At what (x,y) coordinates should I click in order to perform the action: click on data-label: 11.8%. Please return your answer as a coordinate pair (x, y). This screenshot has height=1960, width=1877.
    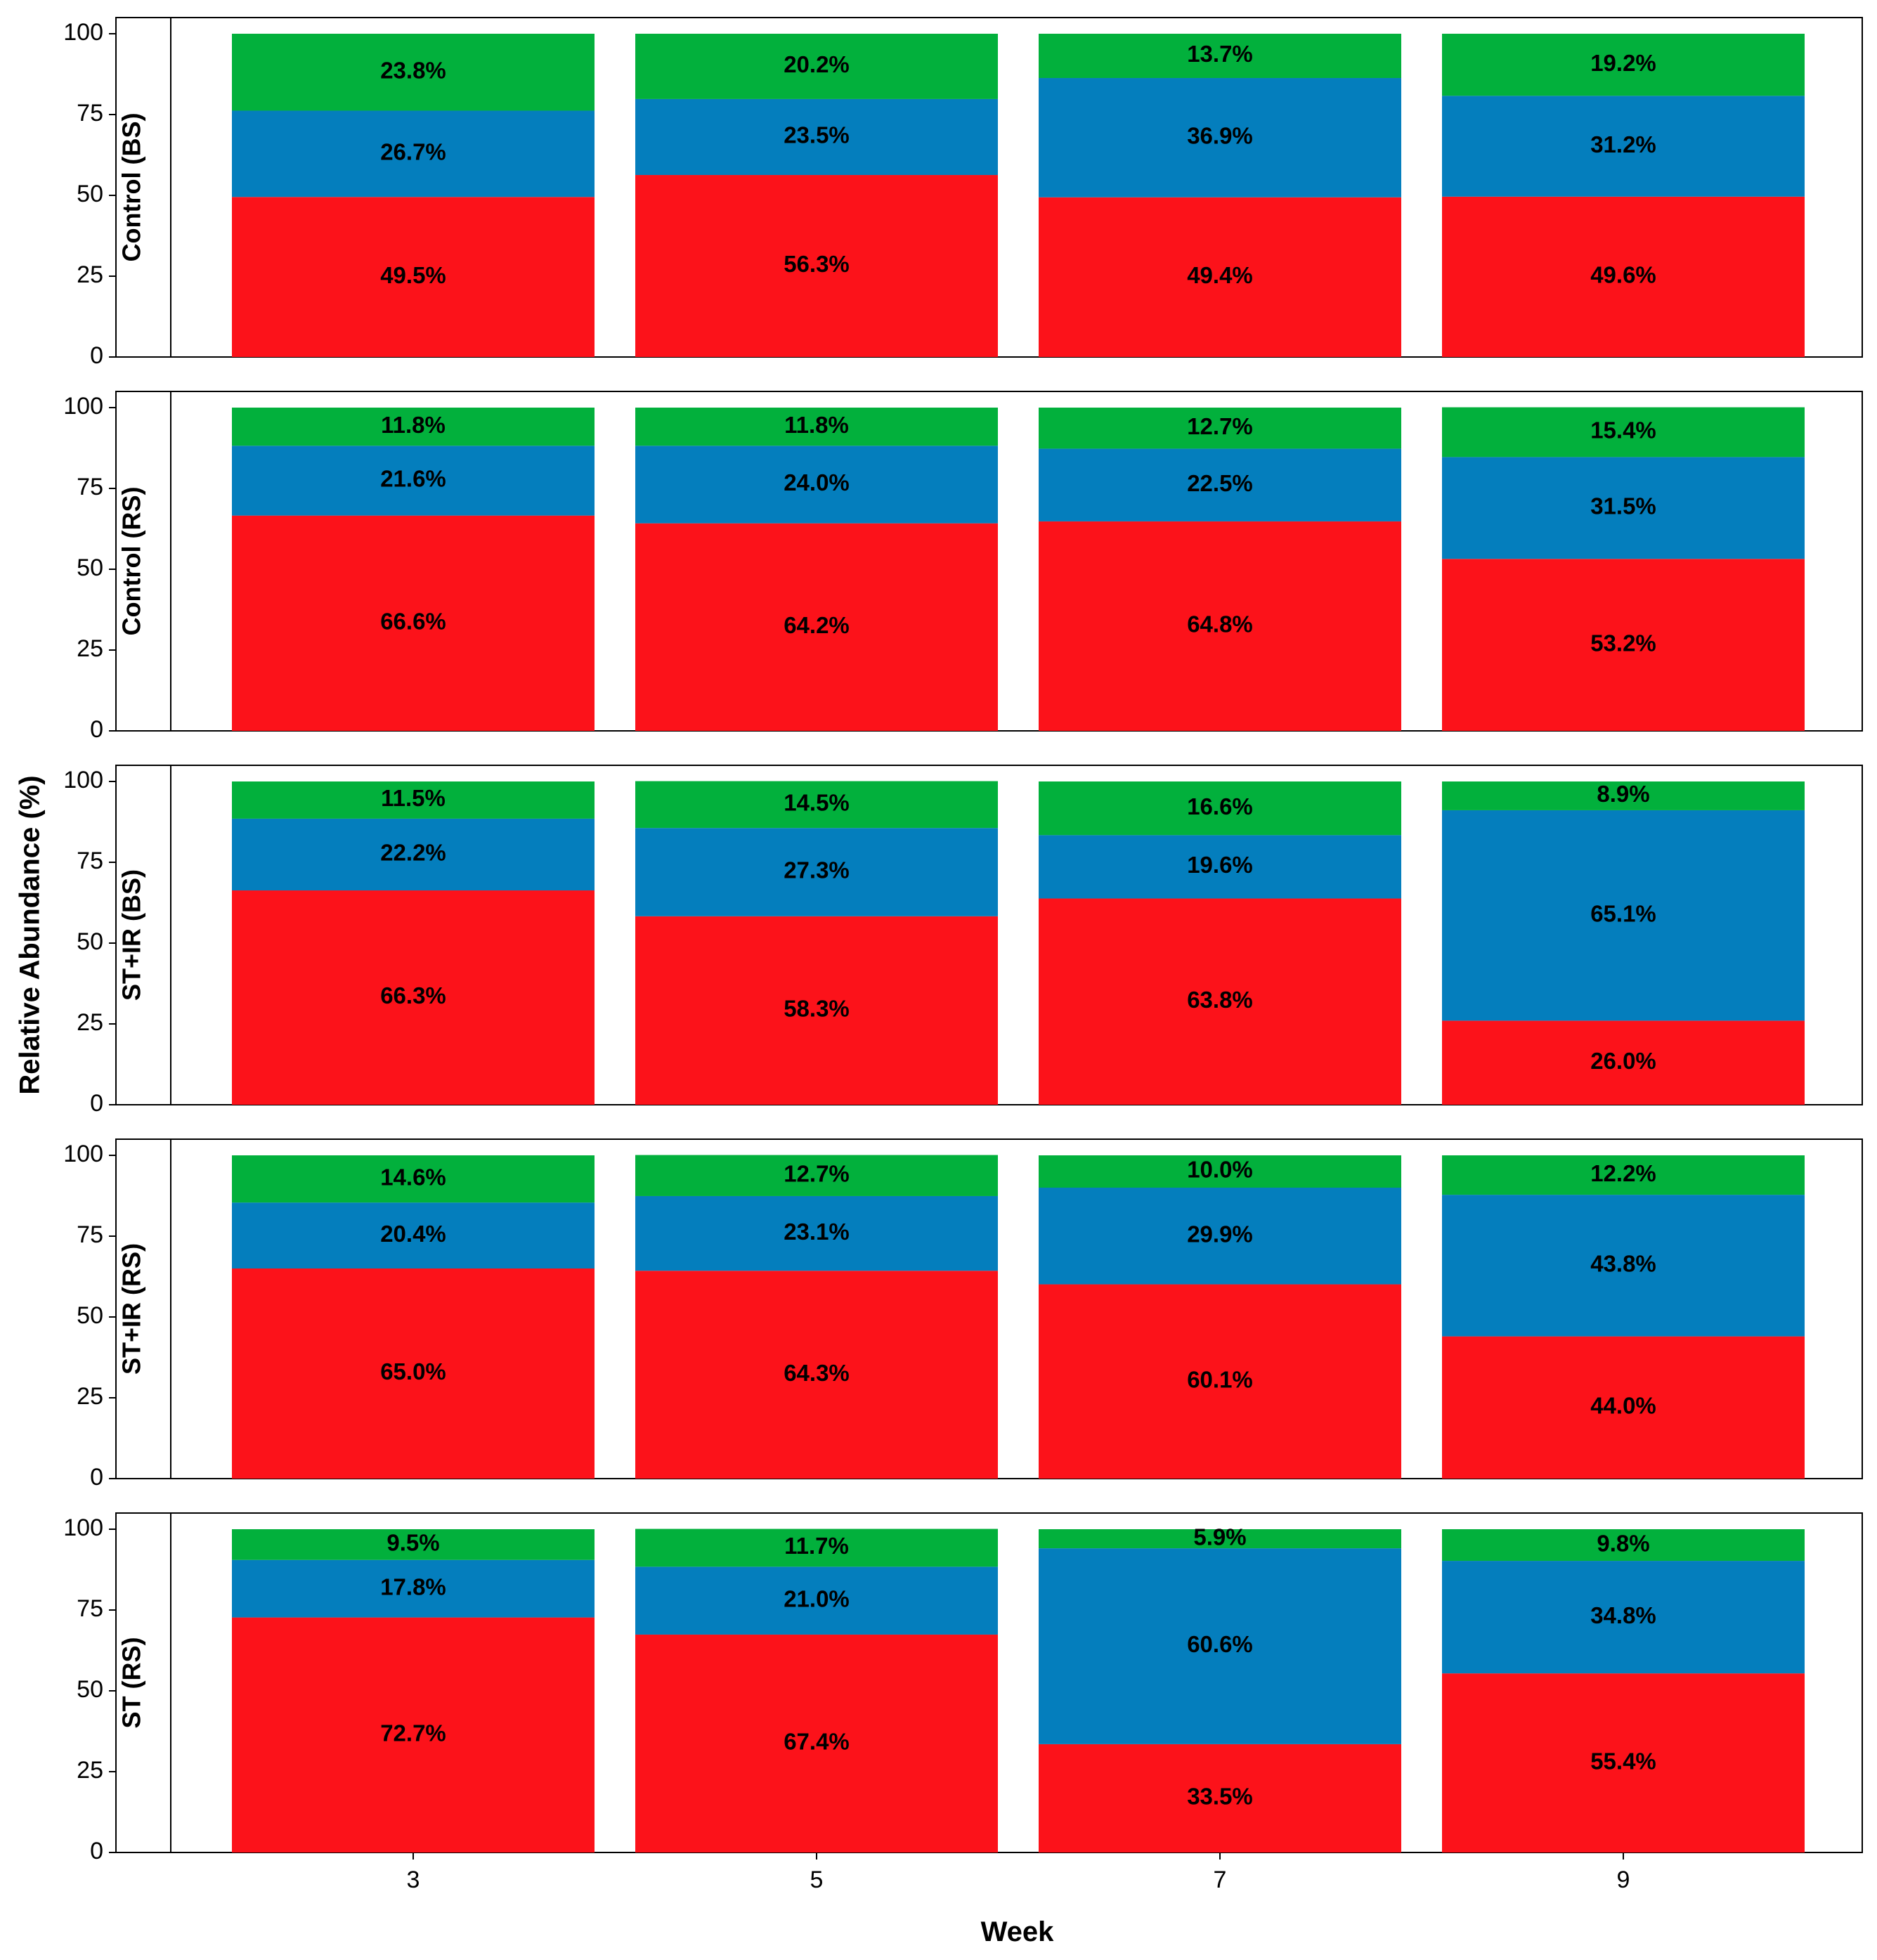
    Looking at the image, I should click on (414, 425).